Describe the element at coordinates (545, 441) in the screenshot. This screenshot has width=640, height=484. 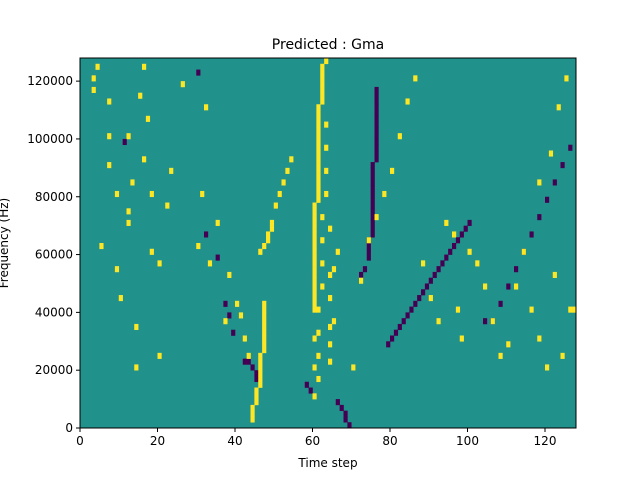
I see `x-tick-label: 120` at that location.